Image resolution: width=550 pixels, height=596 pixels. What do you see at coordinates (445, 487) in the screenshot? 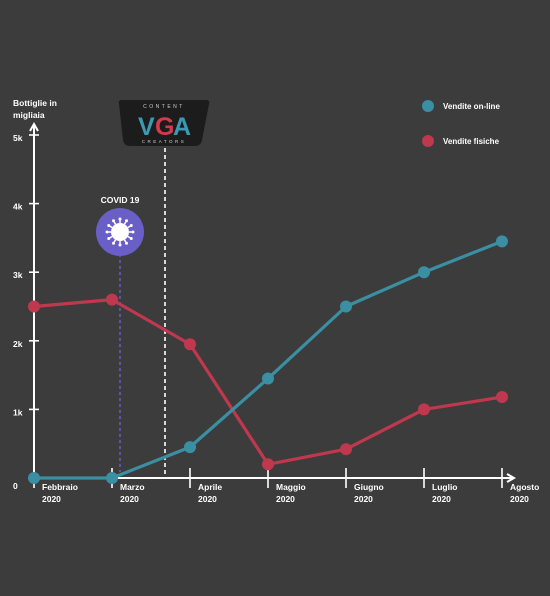
I see `x-tick-label-month: Luglio` at bounding box center [445, 487].